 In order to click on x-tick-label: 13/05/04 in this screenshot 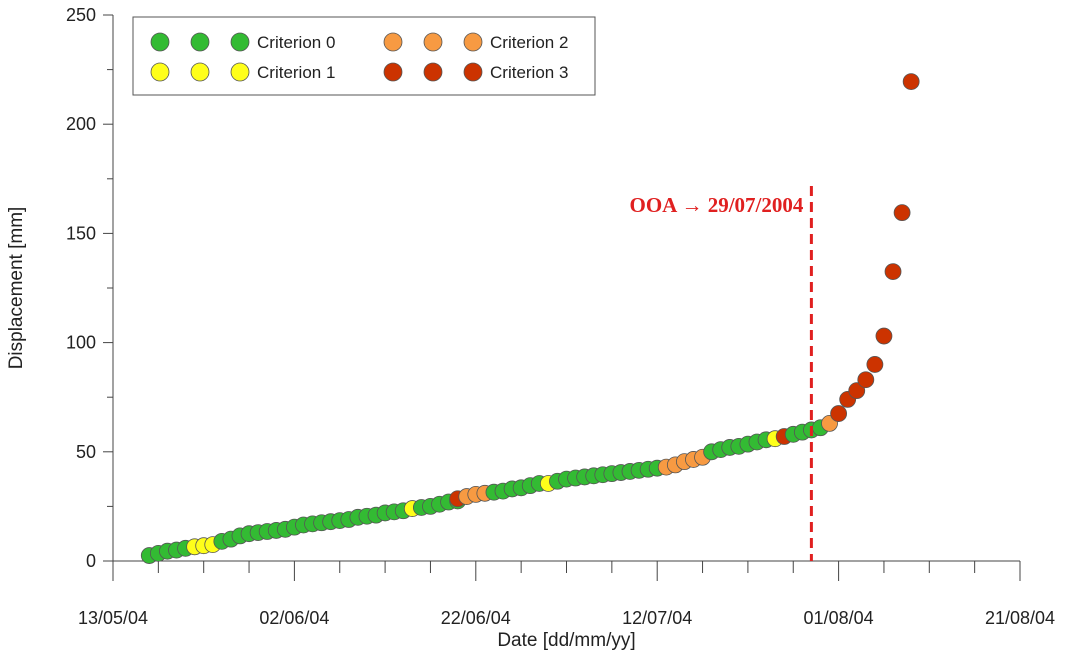, I will do `click(113, 618)`.